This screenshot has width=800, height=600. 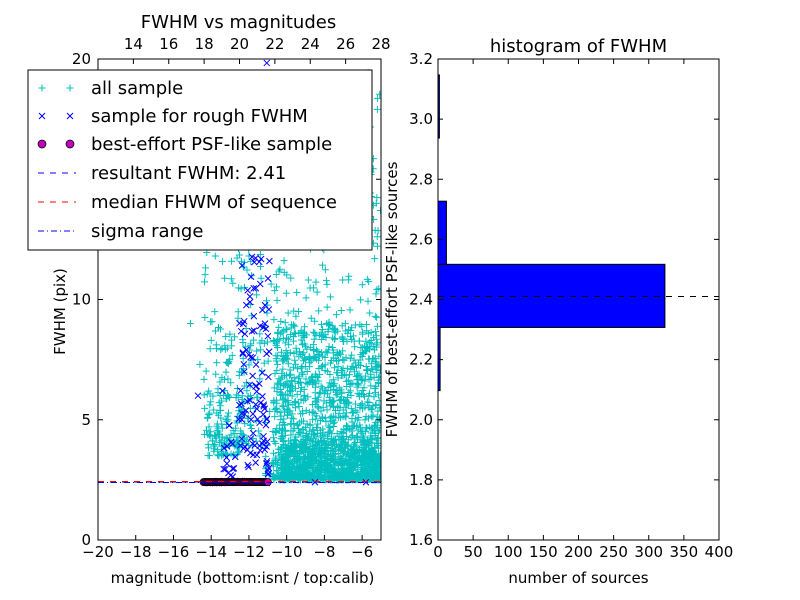 I want to click on hist-x-tick-label: 400, so click(x=719, y=552).